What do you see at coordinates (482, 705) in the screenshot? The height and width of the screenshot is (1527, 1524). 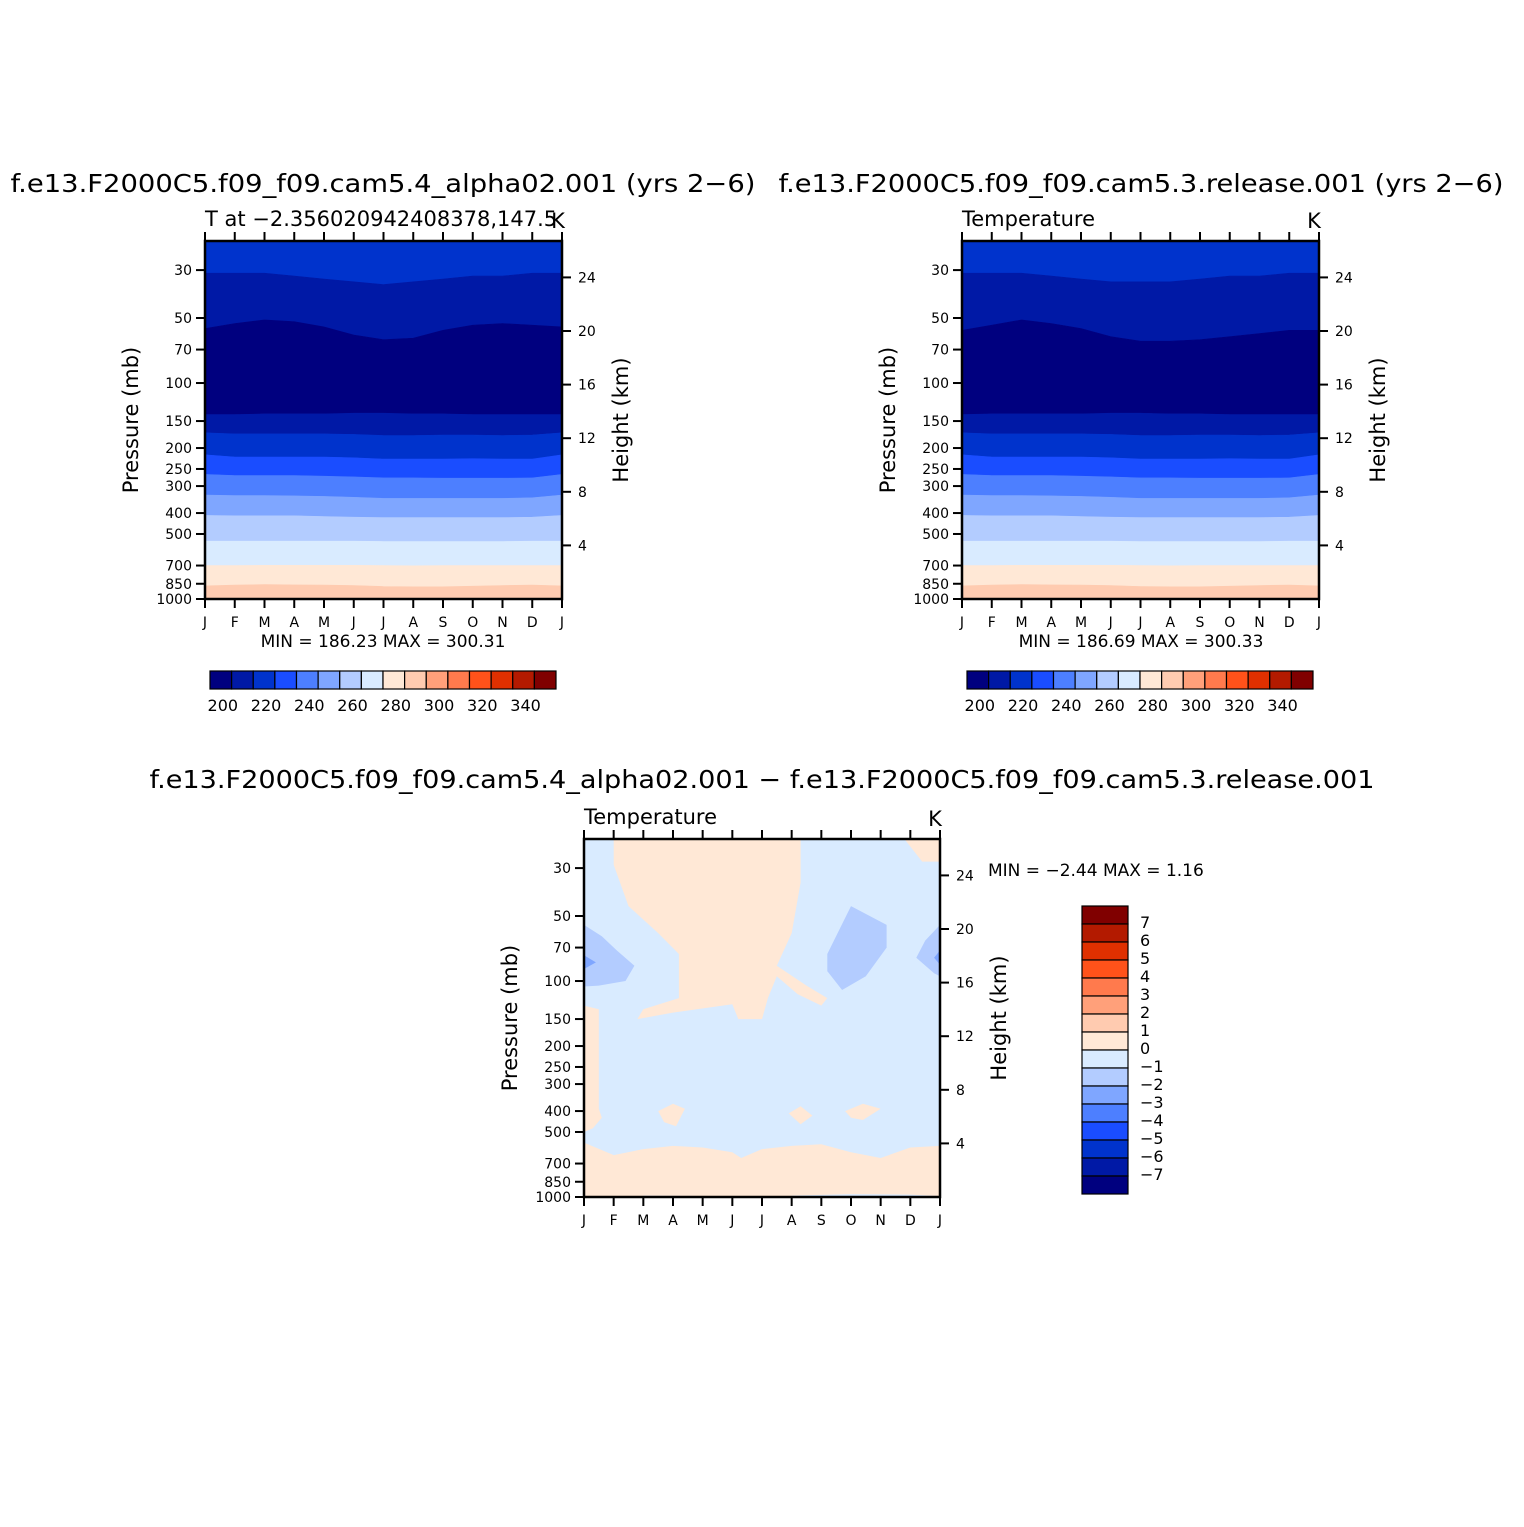 I see `colorbar-label: 320` at bounding box center [482, 705].